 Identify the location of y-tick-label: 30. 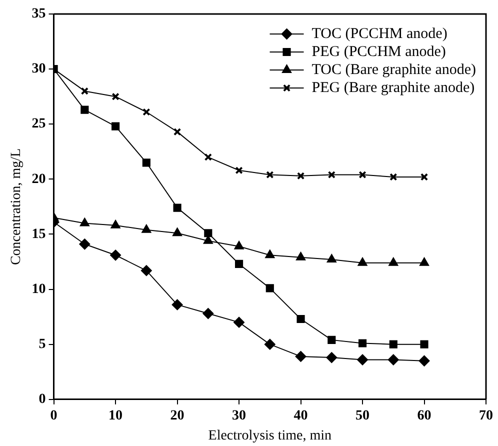
(39, 69).